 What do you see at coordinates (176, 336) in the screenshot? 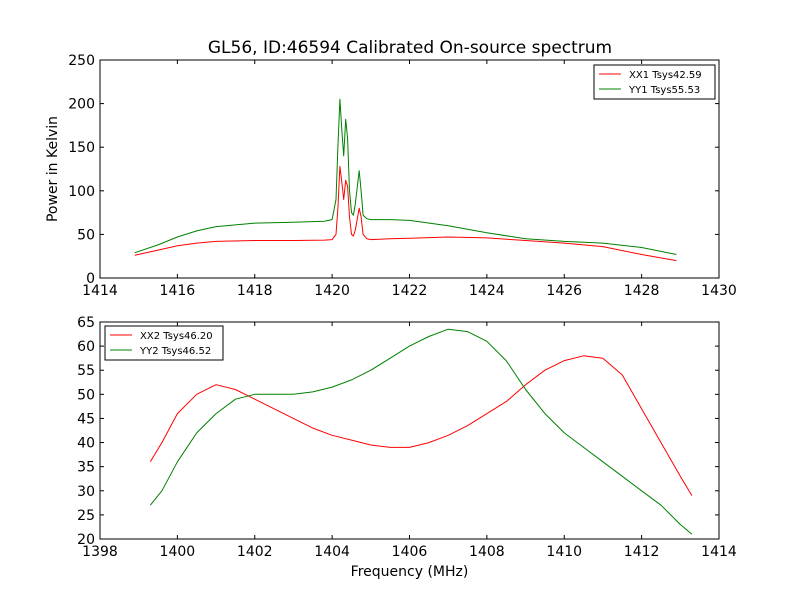
I see `legend-label-1-0: XX2 Tsys46.20` at bounding box center [176, 336].